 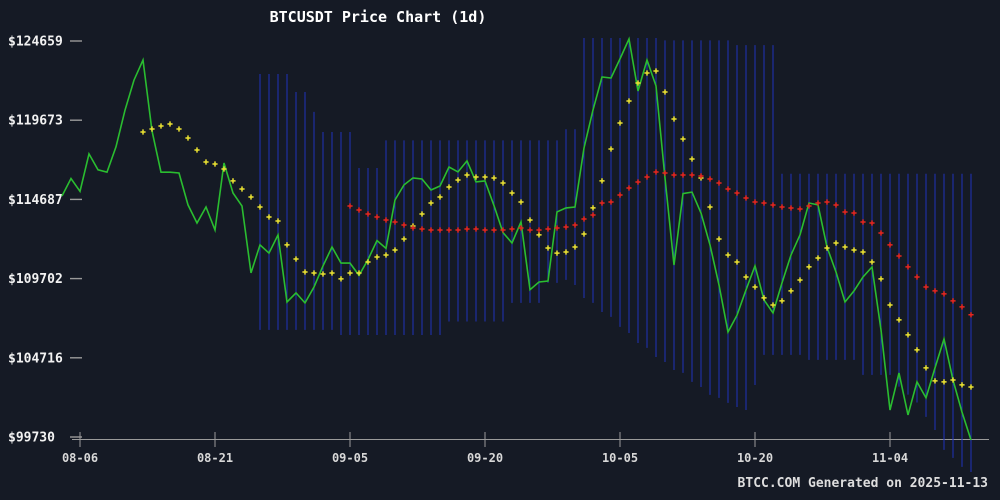 I want to click on chart-title: BTCUSDT Price Chart (1d), so click(x=378, y=17).